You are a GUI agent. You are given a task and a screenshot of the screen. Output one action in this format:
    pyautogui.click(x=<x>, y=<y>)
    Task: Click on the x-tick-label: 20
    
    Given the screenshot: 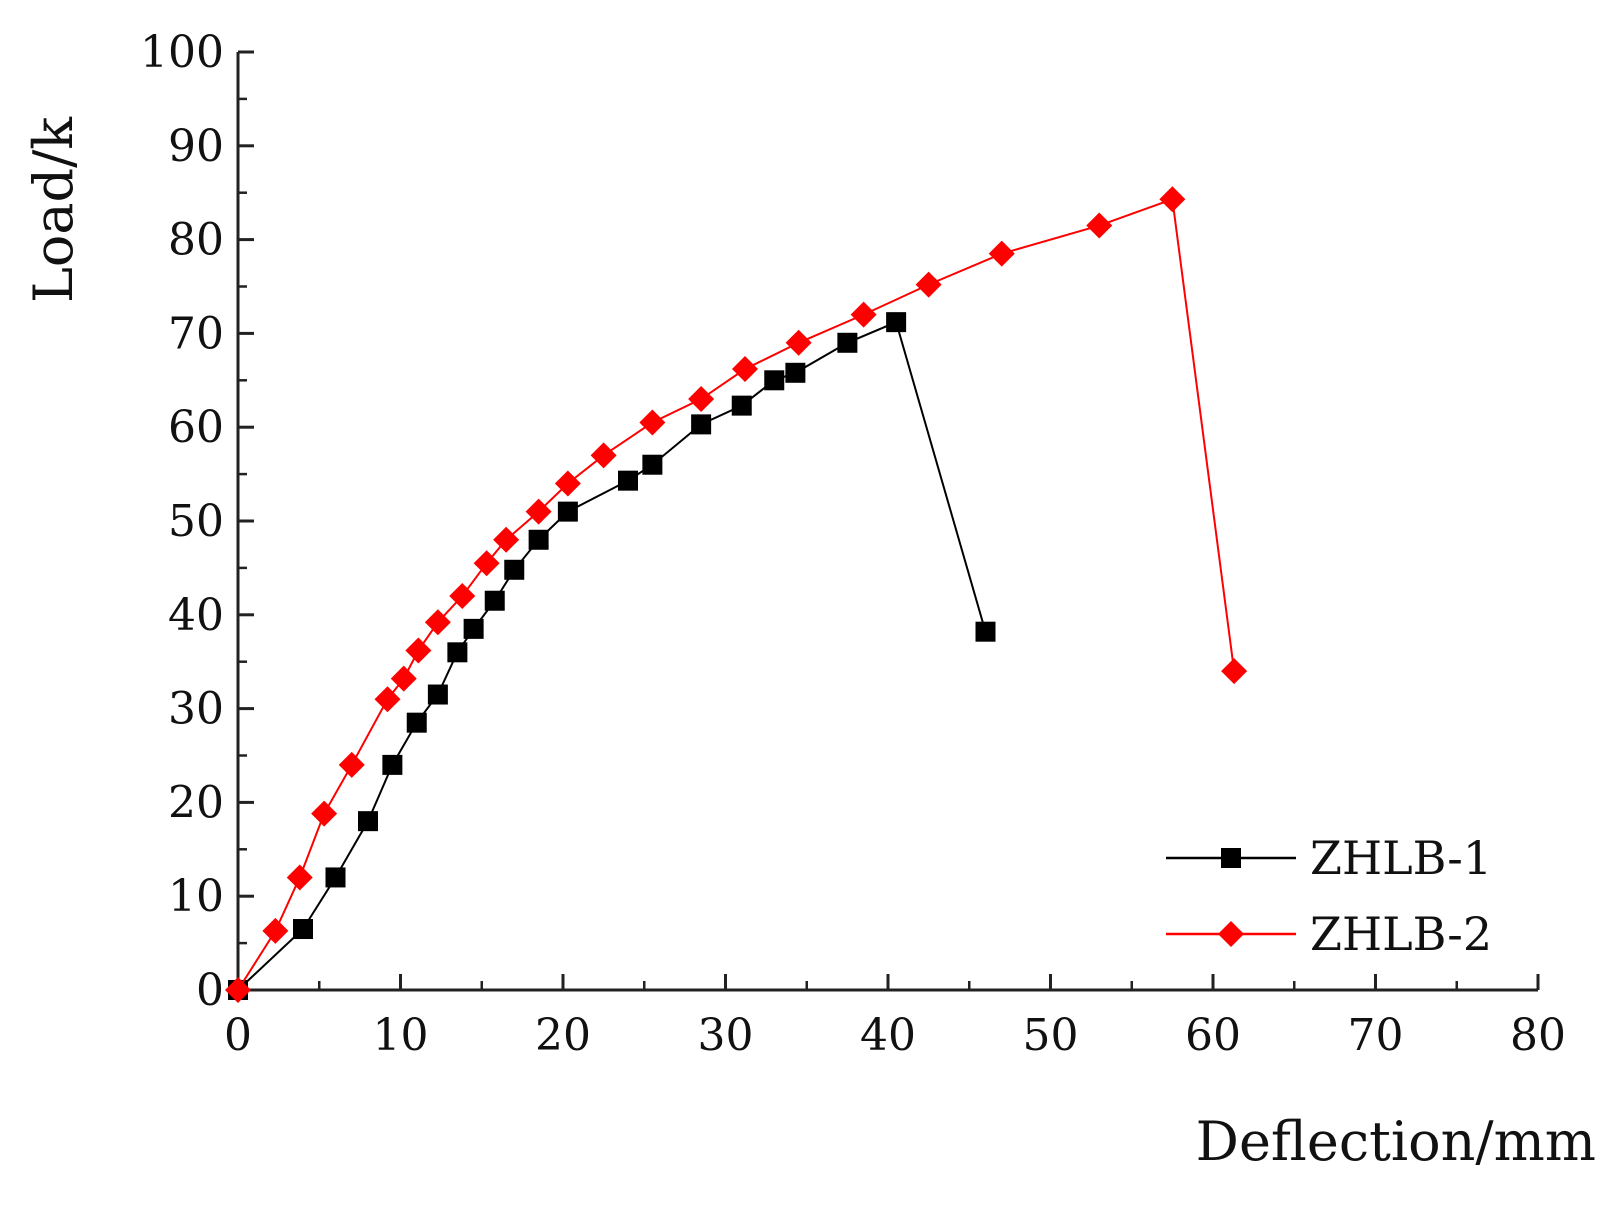 What is the action you would take?
    pyautogui.click(x=563, y=1035)
    